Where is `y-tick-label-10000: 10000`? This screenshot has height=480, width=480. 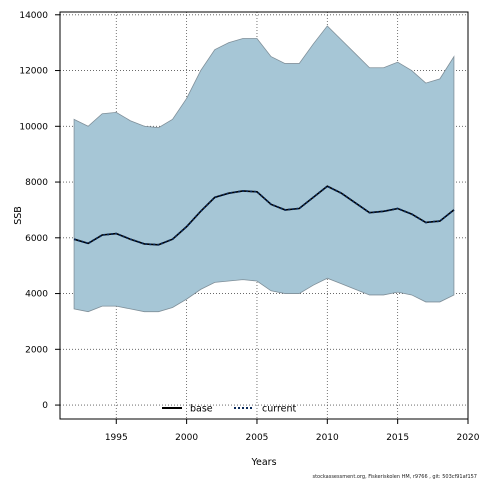 y-tick-label-10000: 10000 is located at coordinates (33, 127).